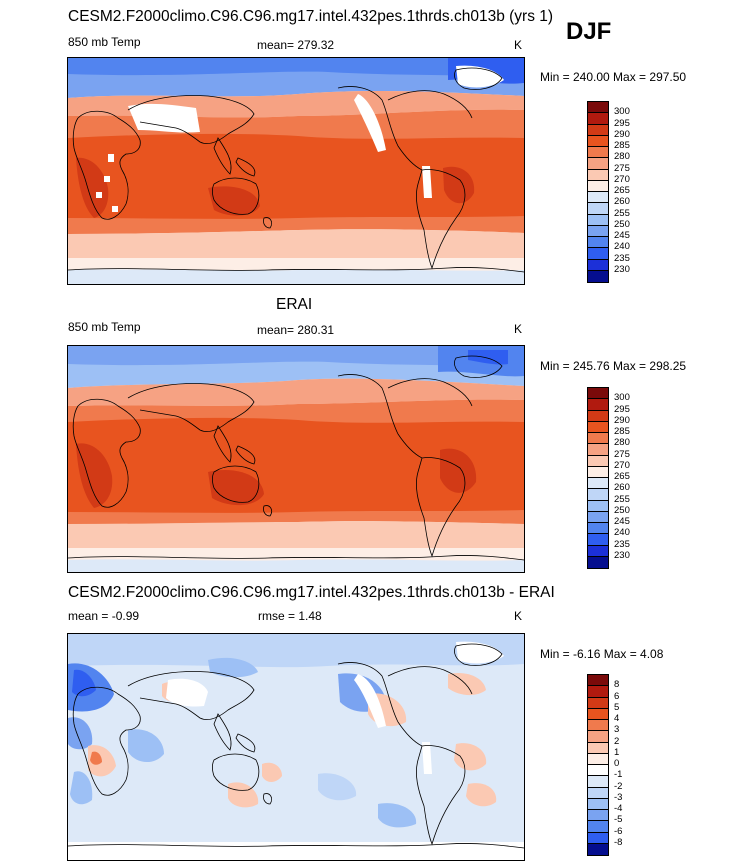 The image size is (732, 865). What do you see at coordinates (613, 366) in the screenshot?
I see `panel2-minmax: Min = 245.76 Max = 298.25` at bounding box center [613, 366].